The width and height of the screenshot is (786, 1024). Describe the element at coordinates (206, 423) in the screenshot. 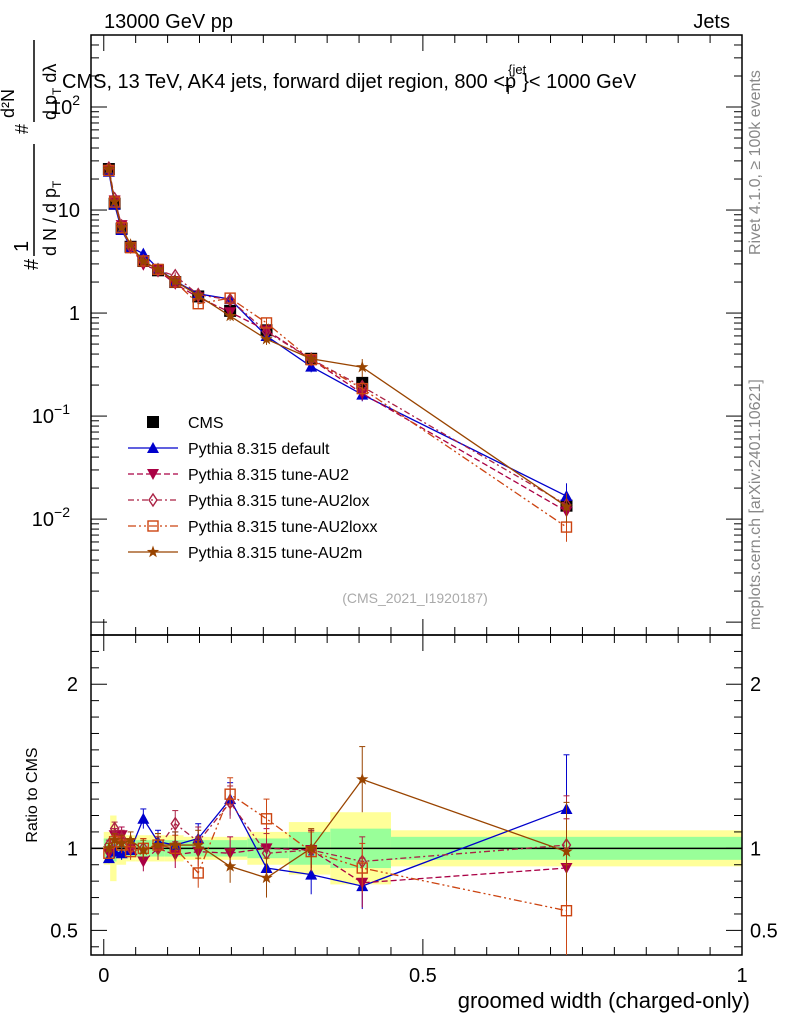

I see `legend-label: CMS` at that location.